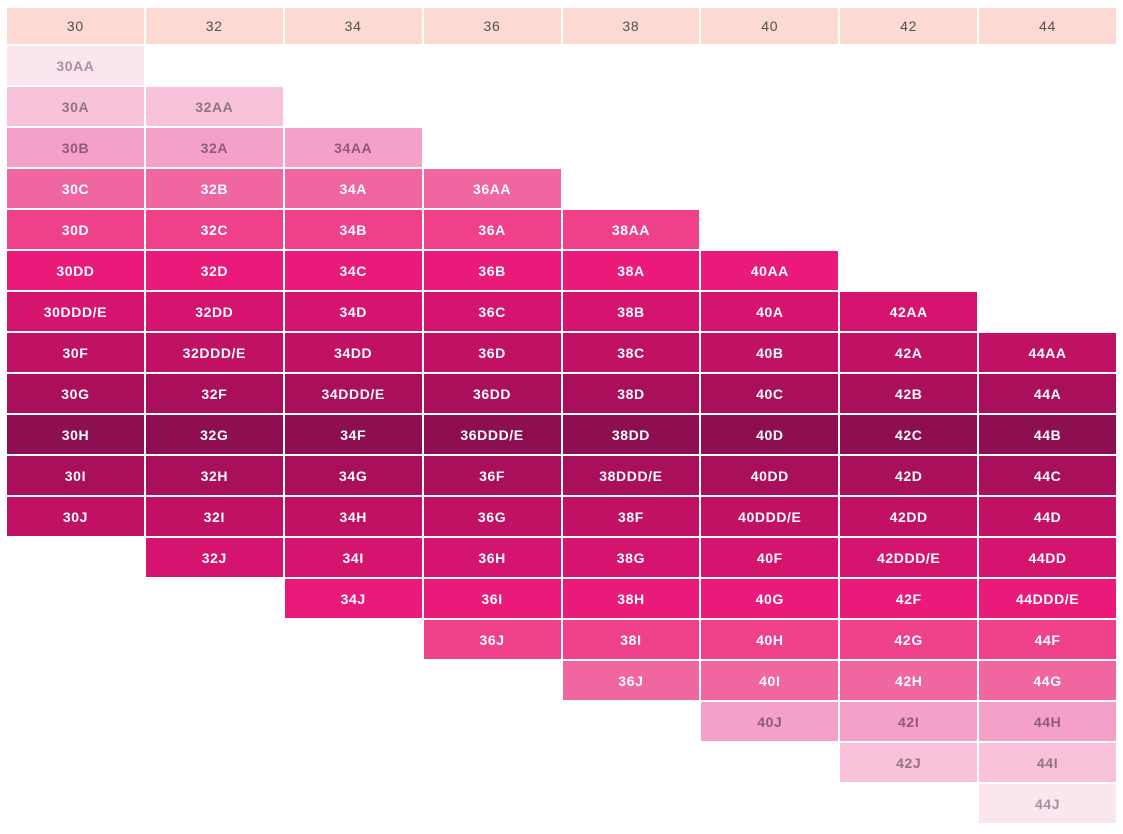 The image size is (1123, 834). What do you see at coordinates (1047, 557) in the screenshot?
I see `size-cell-44DD: 44DD` at bounding box center [1047, 557].